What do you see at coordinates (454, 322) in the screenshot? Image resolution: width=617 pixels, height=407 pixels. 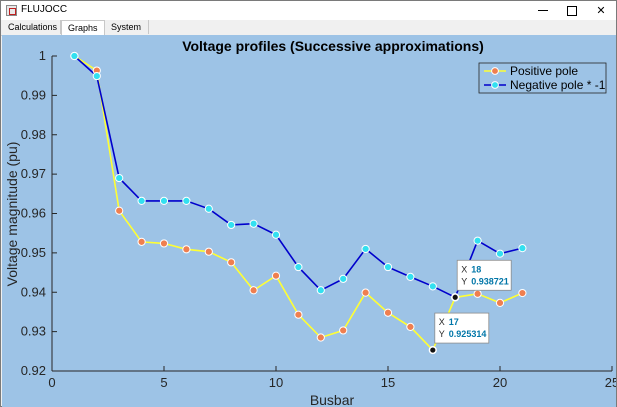 I see `datatip-x-value: 17` at bounding box center [454, 322].